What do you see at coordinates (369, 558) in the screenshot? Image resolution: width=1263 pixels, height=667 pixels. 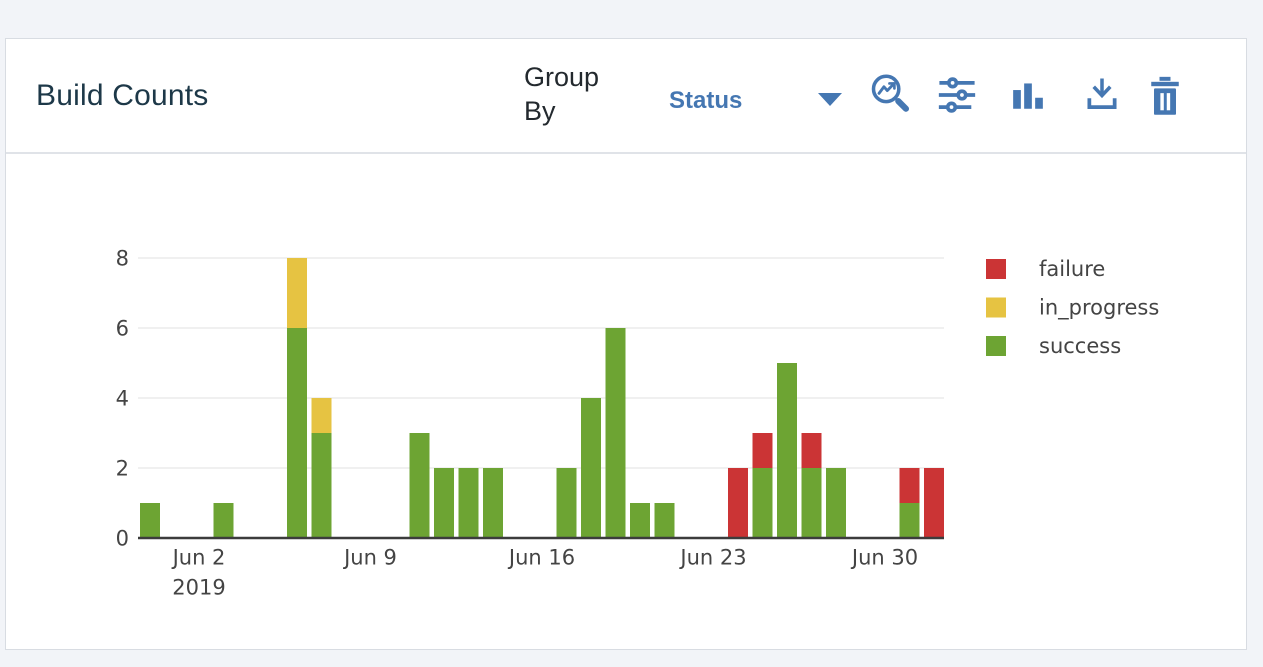 I see `x-tick-label: Jun 9` at bounding box center [369, 558].